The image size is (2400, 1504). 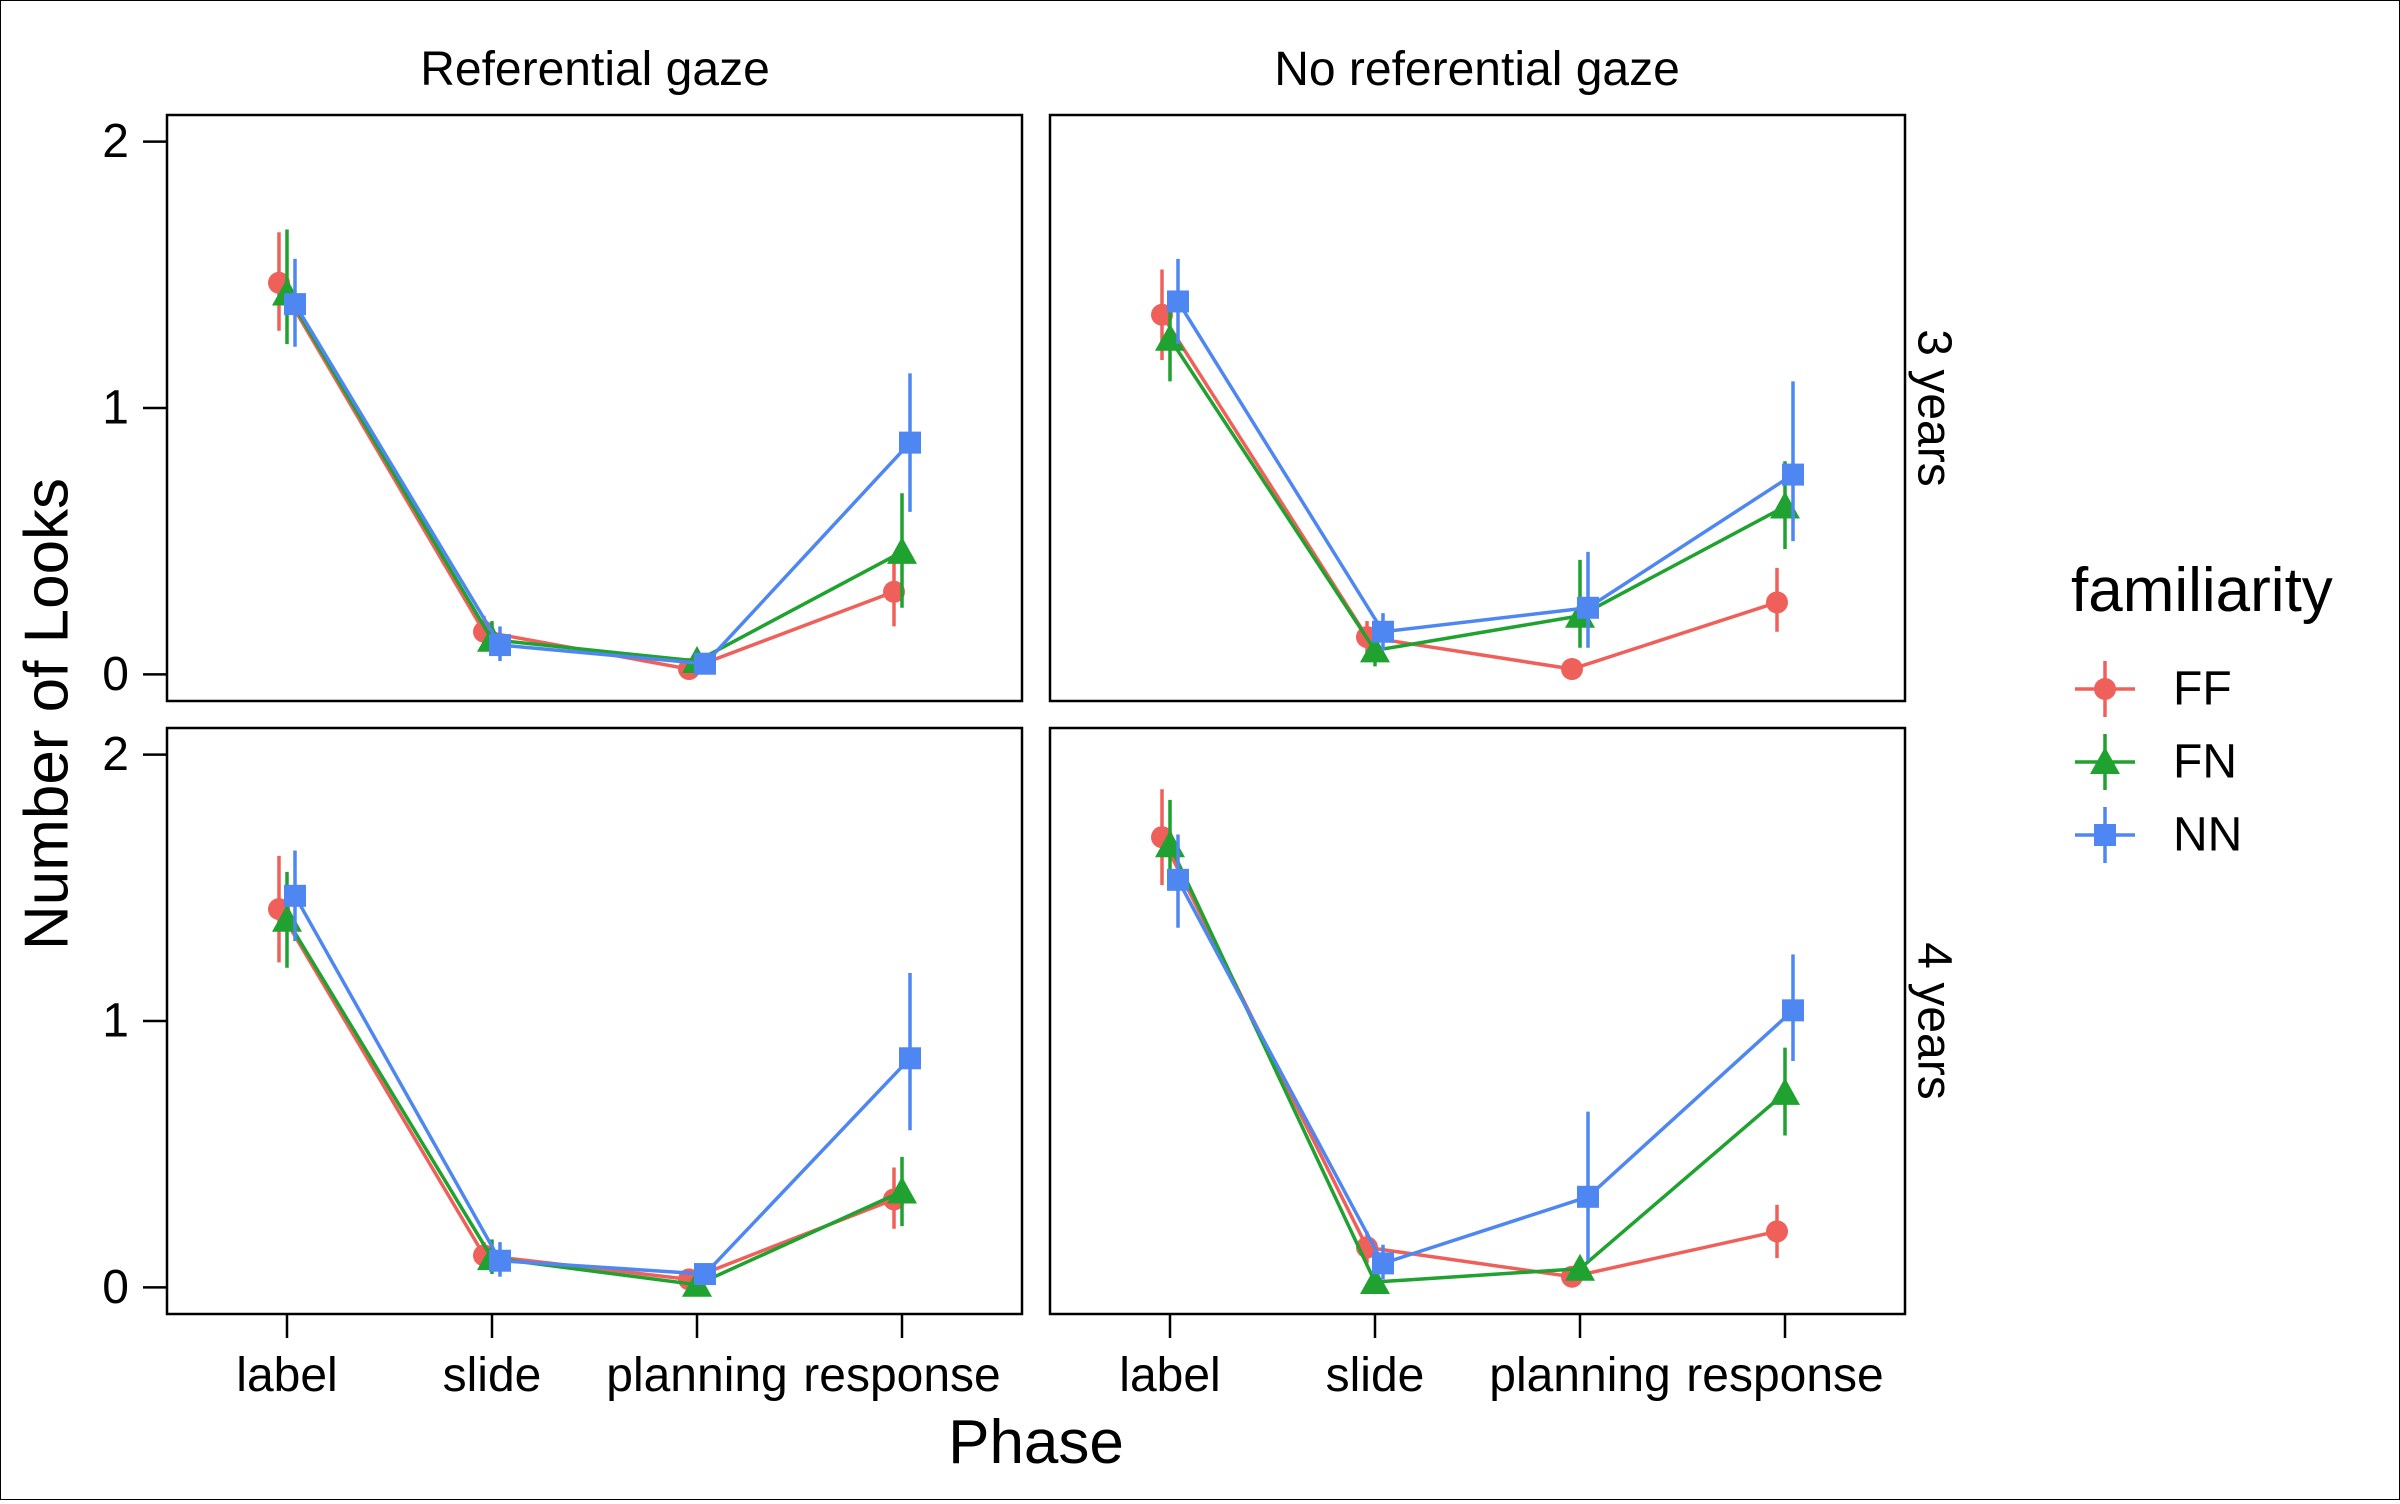 What do you see at coordinates (2205, 762) in the screenshot?
I see `legend-label: FN` at bounding box center [2205, 762].